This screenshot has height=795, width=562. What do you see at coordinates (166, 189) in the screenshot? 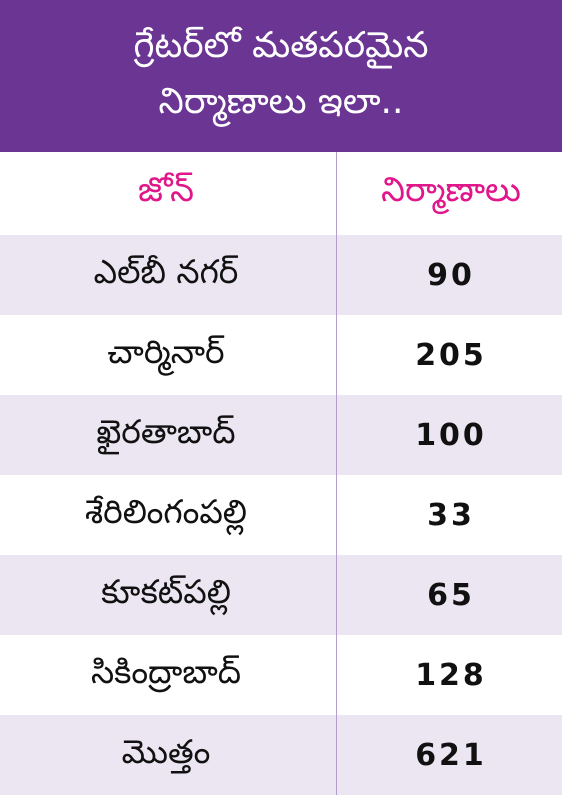
I see `column-header-zone: జోన్` at bounding box center [166, 189].